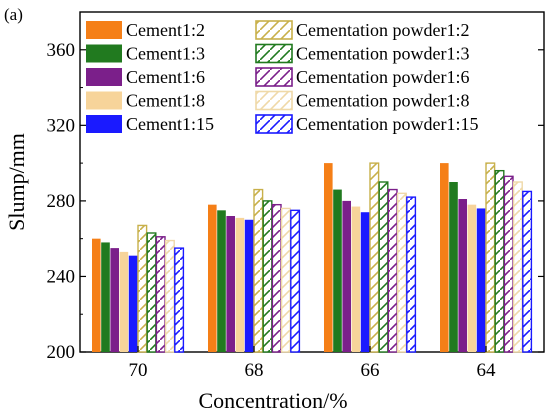  Describe the element at coordinates (138, 370) in the screenshot. I see `x-tick-label-70: 70` at that location.